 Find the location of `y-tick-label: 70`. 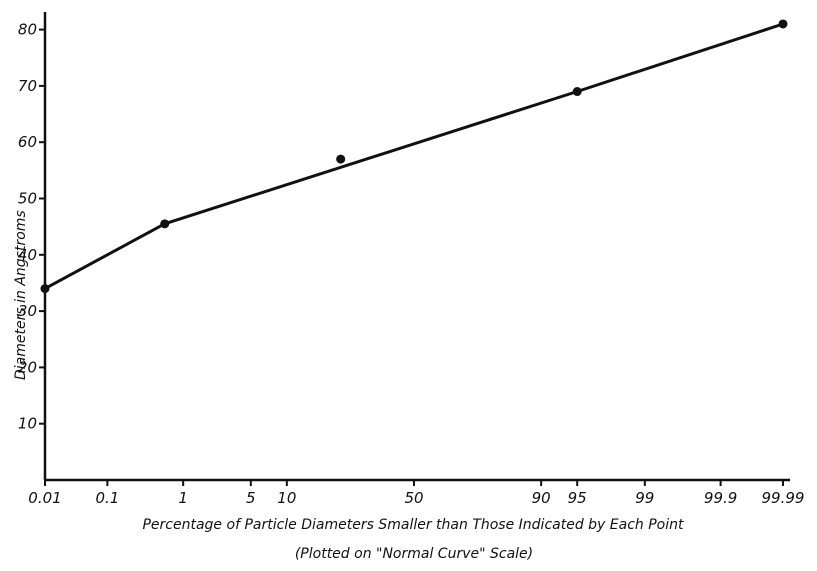

y-tick-label: 70 is located at coordinates (27, 86).